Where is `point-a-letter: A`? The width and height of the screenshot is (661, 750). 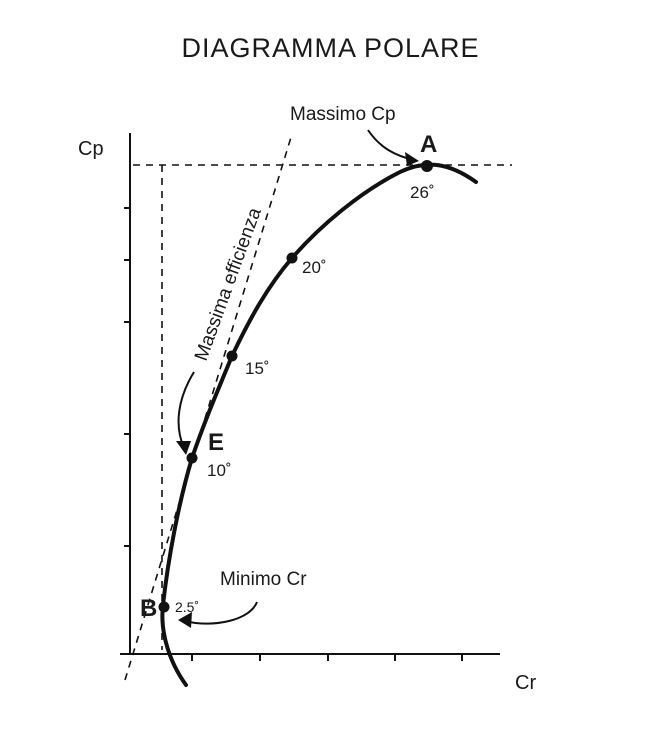 point-a-letter: A is located at coordinates (428, 144).